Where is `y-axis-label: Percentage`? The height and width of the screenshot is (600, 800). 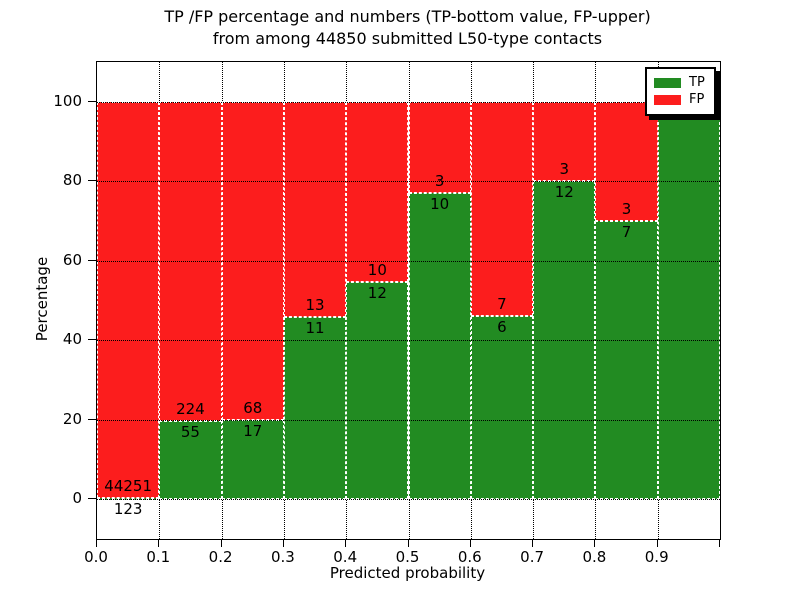
y-axis-label: Percentage is located at coordinates (42, 299).